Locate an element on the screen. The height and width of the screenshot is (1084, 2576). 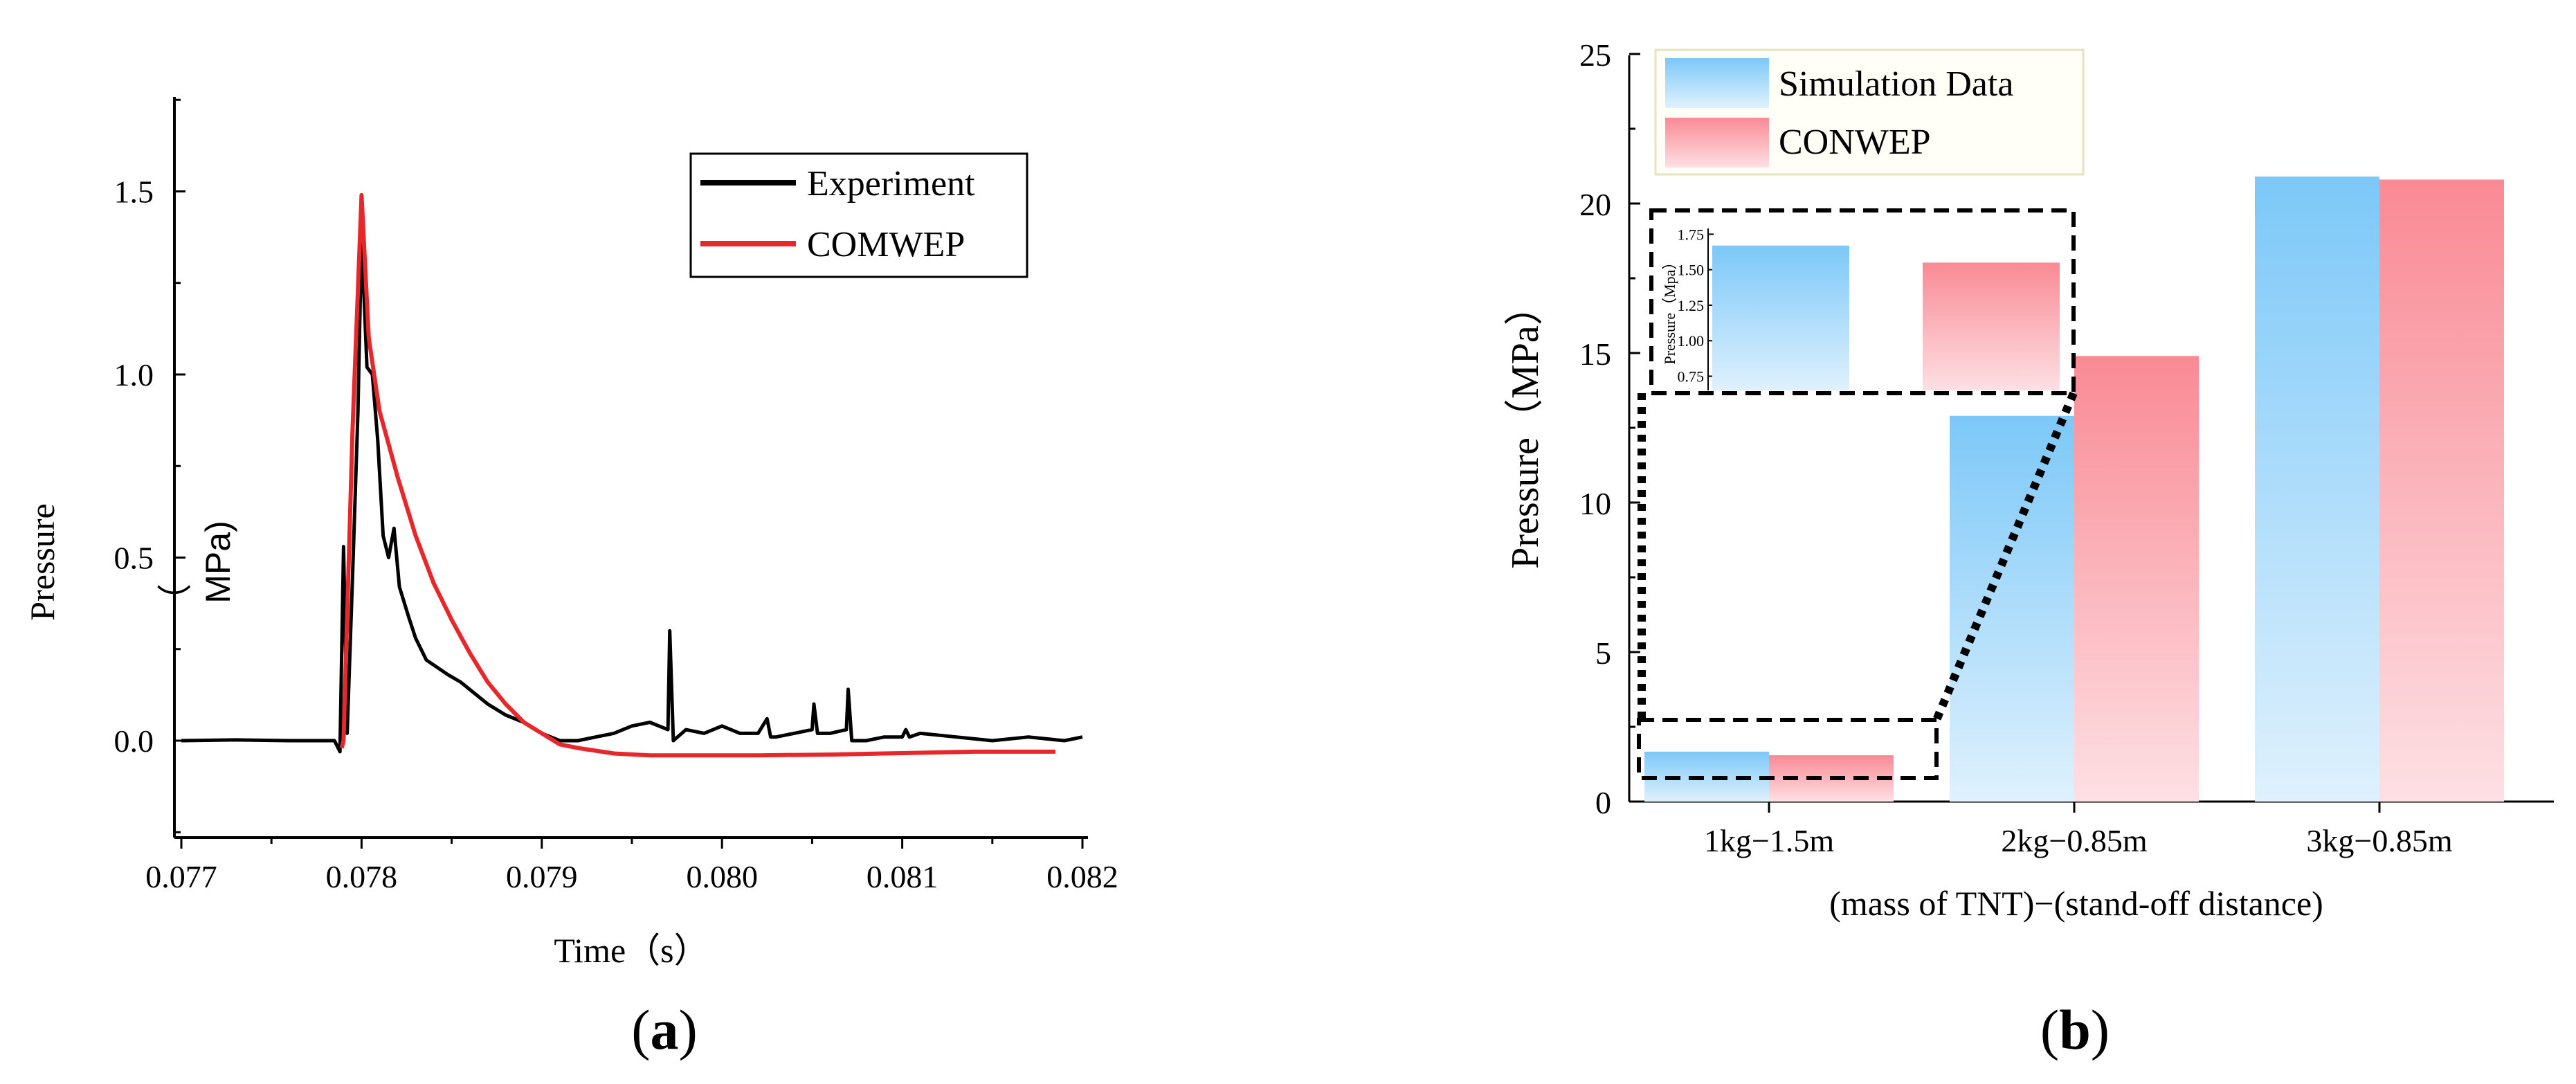
legend-comwep-label: COMWEP is located at coordinates (886, 245).